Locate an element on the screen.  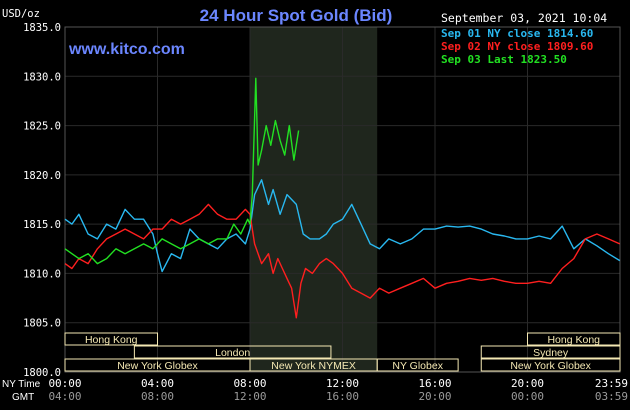
session-bar: New York Globex is located at coordinates (550, 365).